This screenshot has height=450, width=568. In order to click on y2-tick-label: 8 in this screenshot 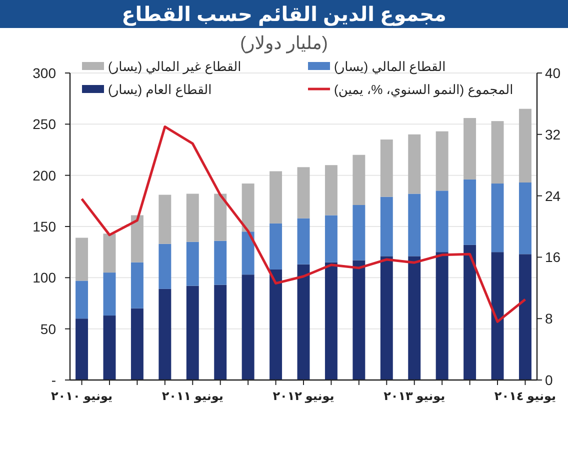, I will do `click(549, 318)`.